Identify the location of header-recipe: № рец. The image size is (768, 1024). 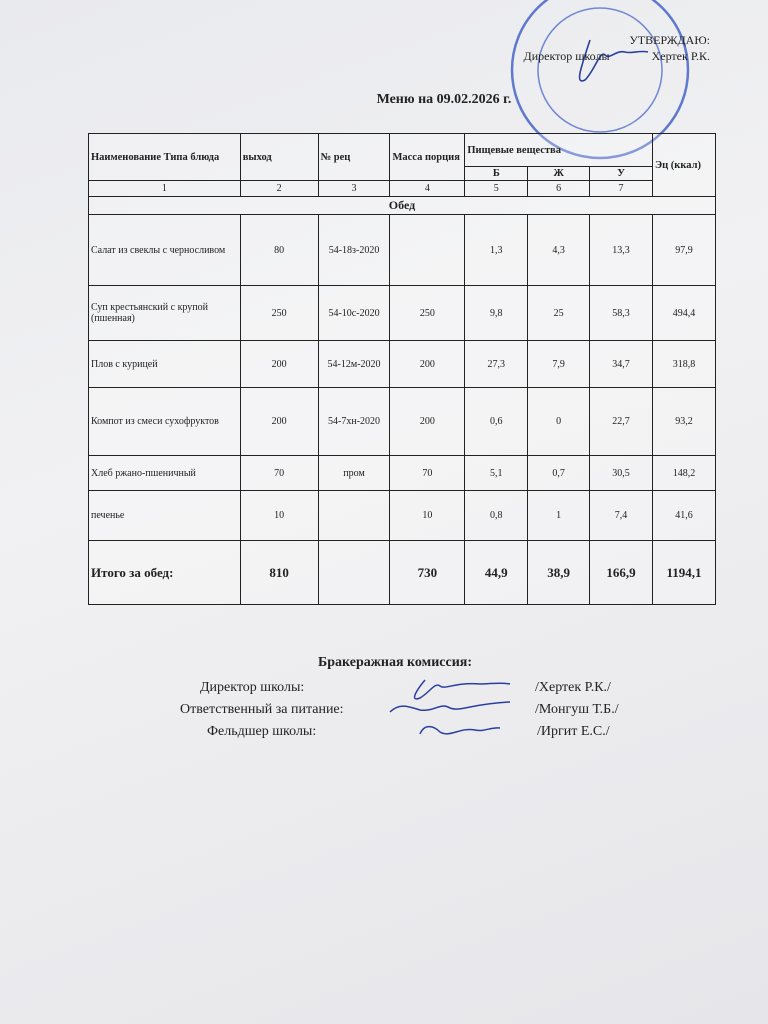
(354, 157).